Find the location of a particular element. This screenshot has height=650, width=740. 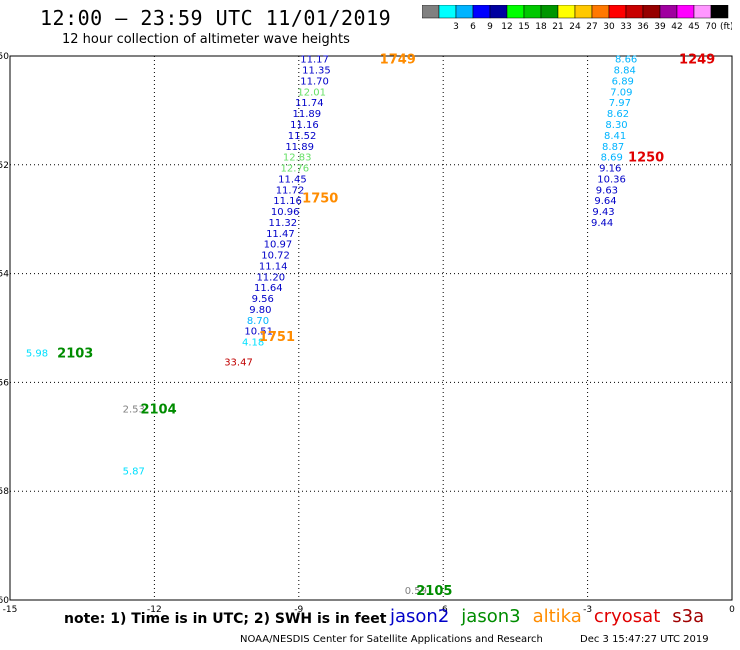

wave-height-label: 8.87 is located at coordinates (613, 147).